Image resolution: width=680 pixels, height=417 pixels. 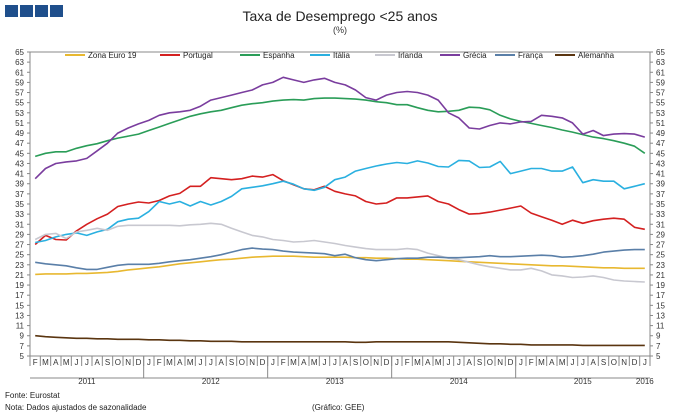 What do you see at coordinates (19, 93) in the screenshot?
I see `y-tick-label: 57` at bounding box center [19, 93].